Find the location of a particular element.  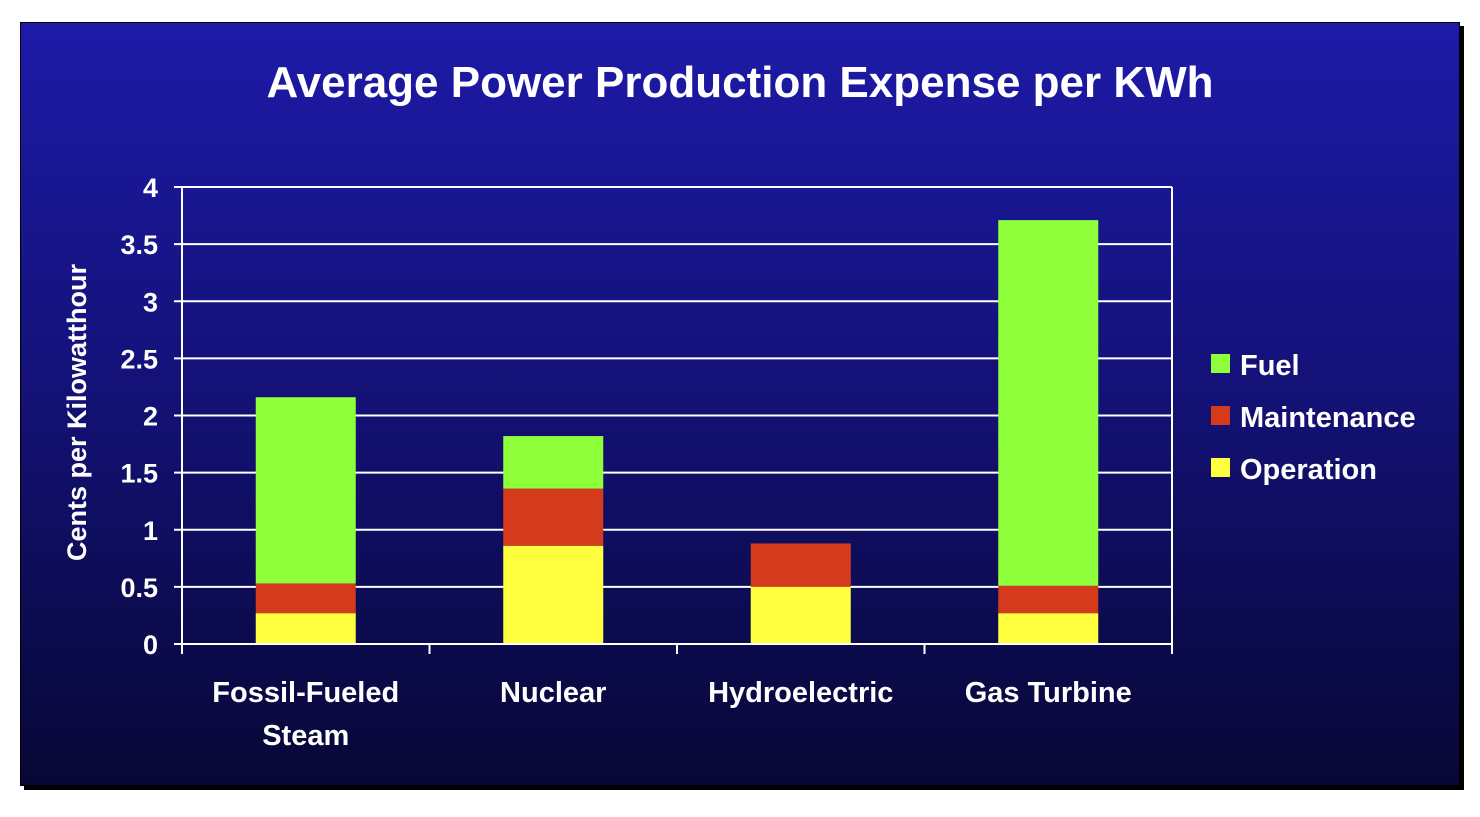

y-tick-label: 4 is located at coordinates (150, 188).